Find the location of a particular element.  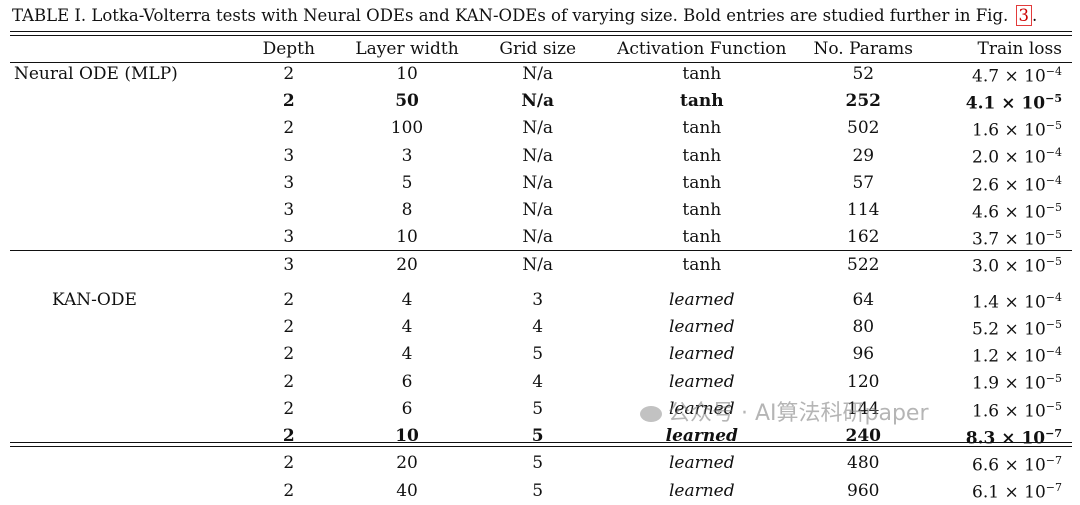

params-cell: 96 is located at coordinates (863, 354).